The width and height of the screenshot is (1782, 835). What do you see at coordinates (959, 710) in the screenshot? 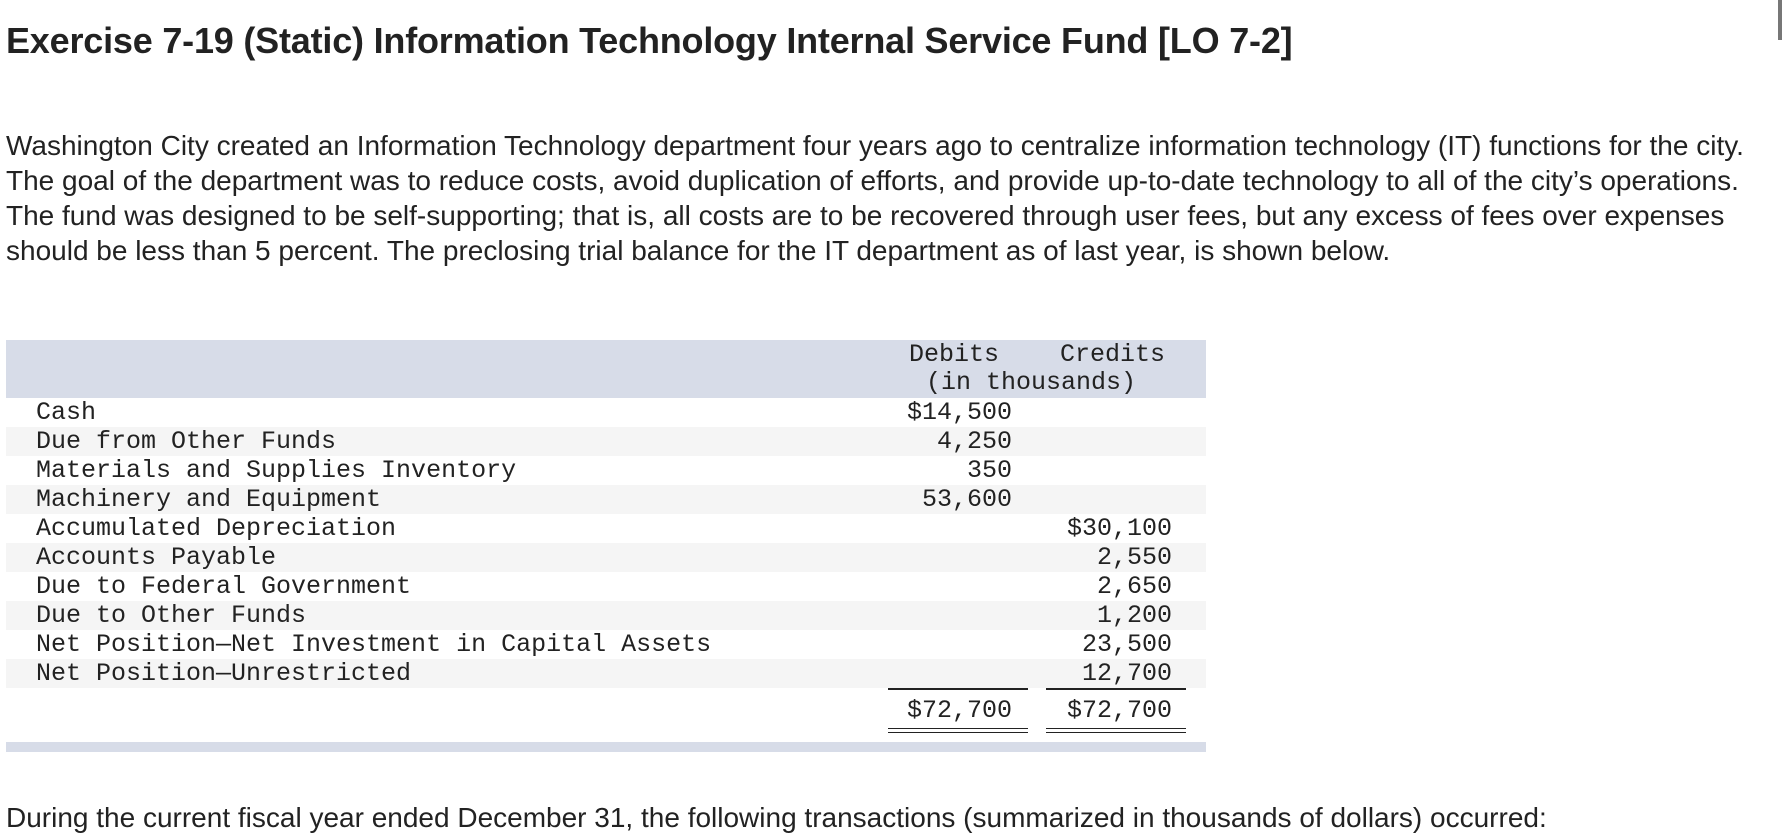
I see `total-debits: $72,700` at bounding box center [959, 710].